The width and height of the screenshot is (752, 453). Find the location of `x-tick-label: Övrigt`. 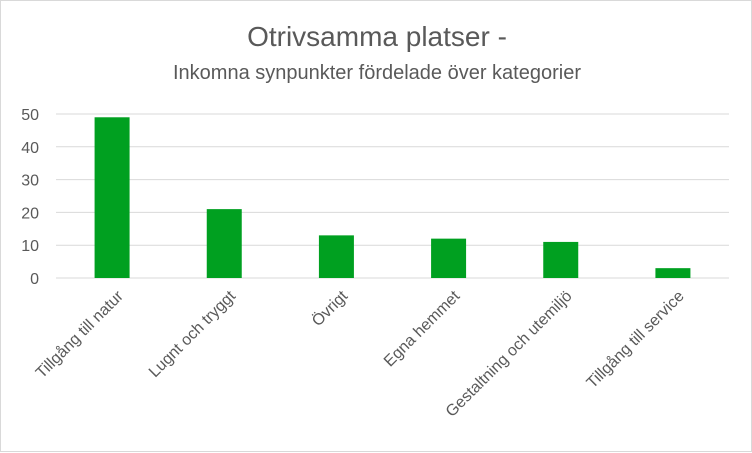

x-tick-label: Övrigt is located at coordinates (329, 308).